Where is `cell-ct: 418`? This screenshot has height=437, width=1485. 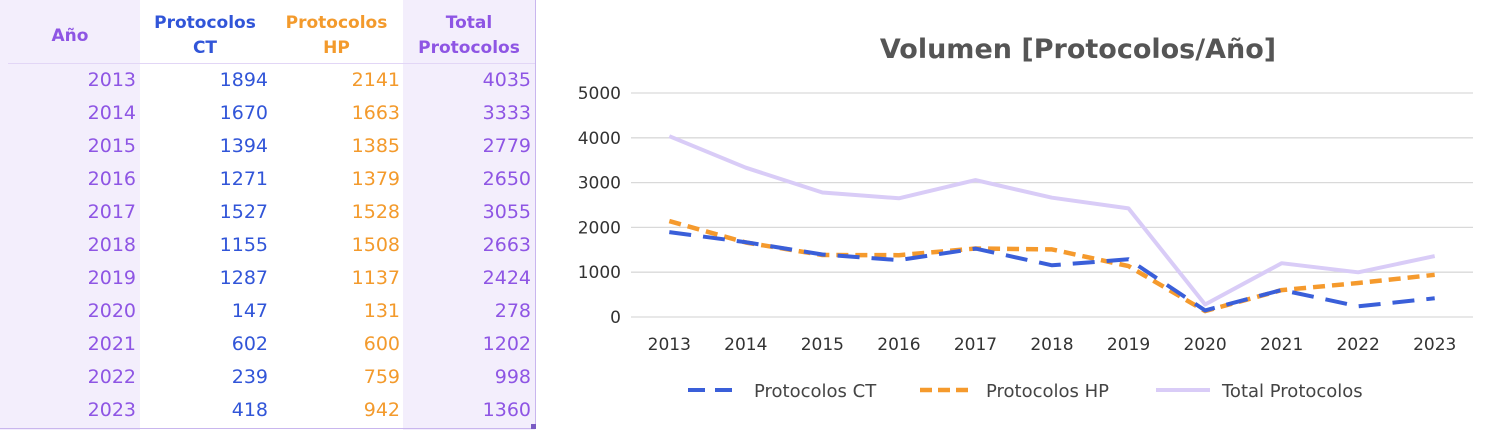
cell-ct: 418 is located at coordinates (249, 410).